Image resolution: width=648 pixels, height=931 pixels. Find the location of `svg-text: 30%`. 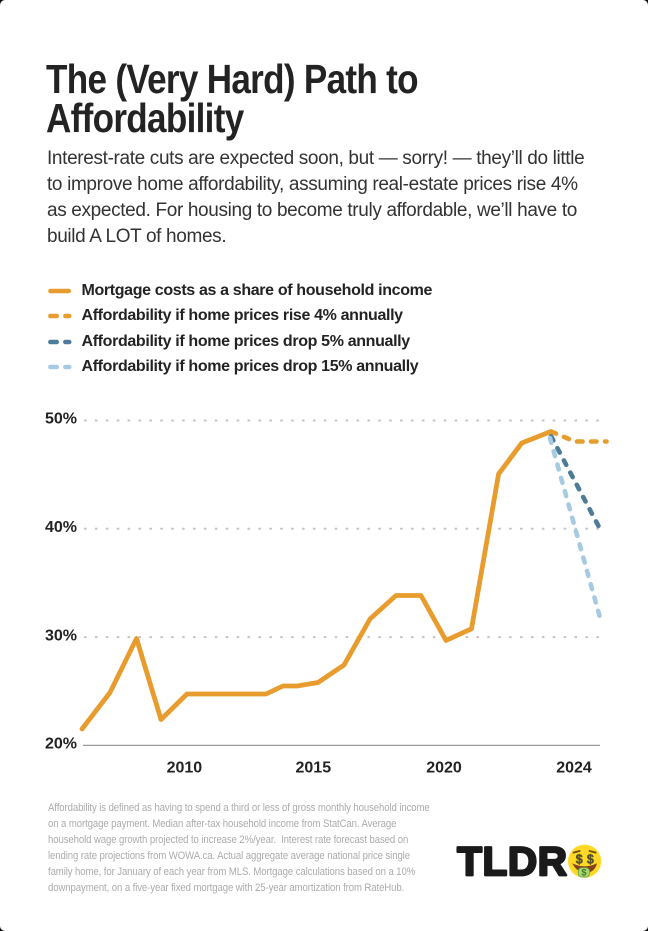

svg-text: 30% is located at coordinates (61, 635).